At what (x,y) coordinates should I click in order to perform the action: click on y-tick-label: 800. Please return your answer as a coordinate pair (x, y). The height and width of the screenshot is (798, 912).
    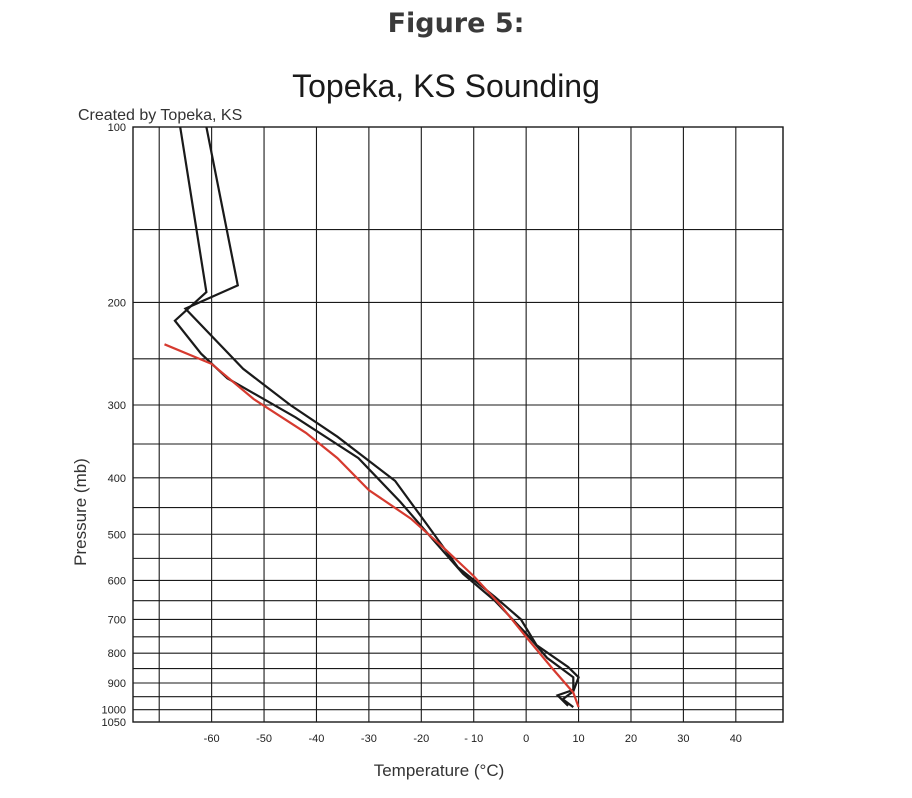
    Looking at the image, I should click on (117, 654).